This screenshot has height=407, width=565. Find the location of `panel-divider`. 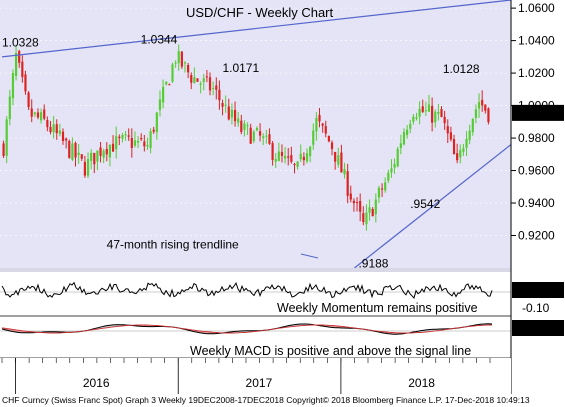

panel-divider is located at coordinates (255, 270).